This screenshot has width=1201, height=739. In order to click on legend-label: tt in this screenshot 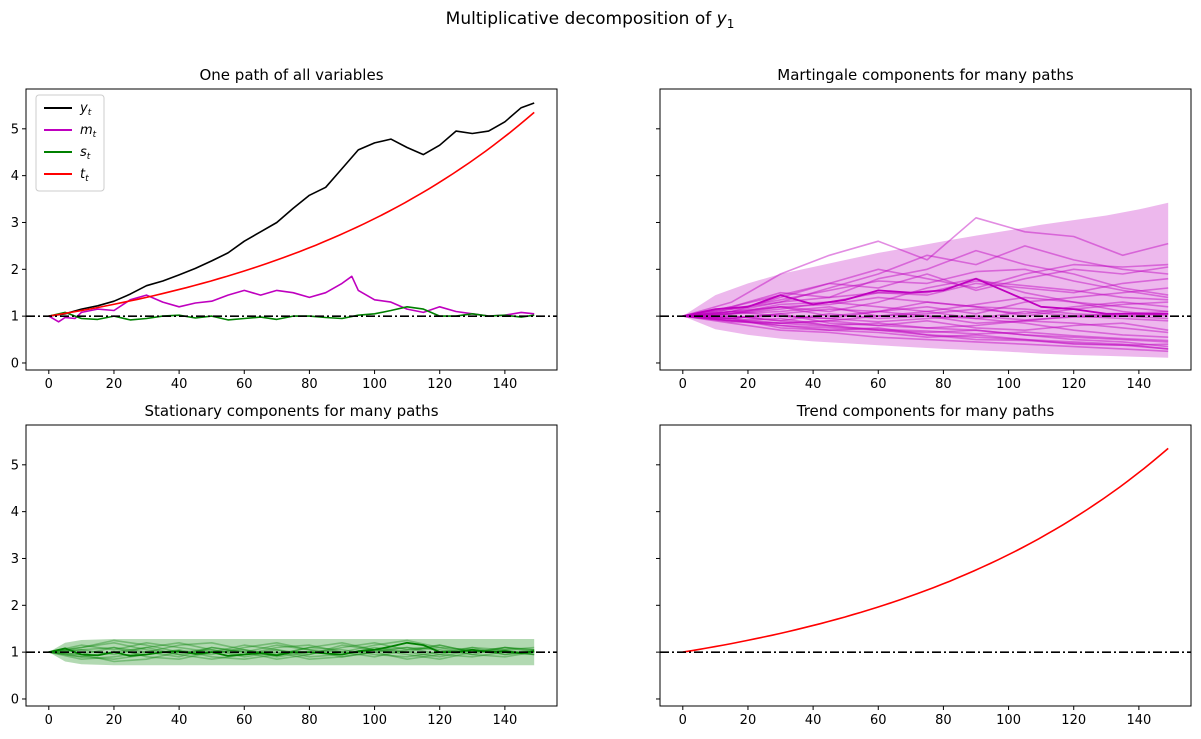, I will do `click(84, 175)`.